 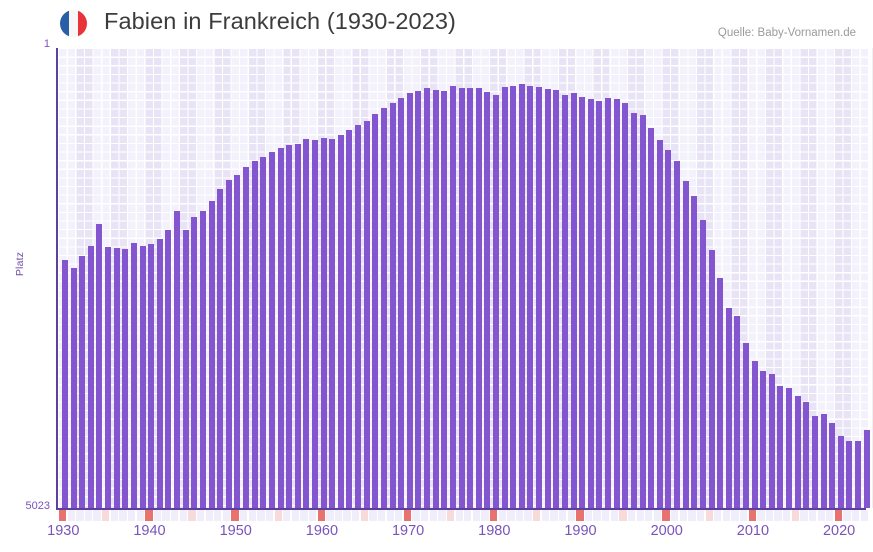 I want to click on x-tick-label: 2020, so click(x=839, y=531).